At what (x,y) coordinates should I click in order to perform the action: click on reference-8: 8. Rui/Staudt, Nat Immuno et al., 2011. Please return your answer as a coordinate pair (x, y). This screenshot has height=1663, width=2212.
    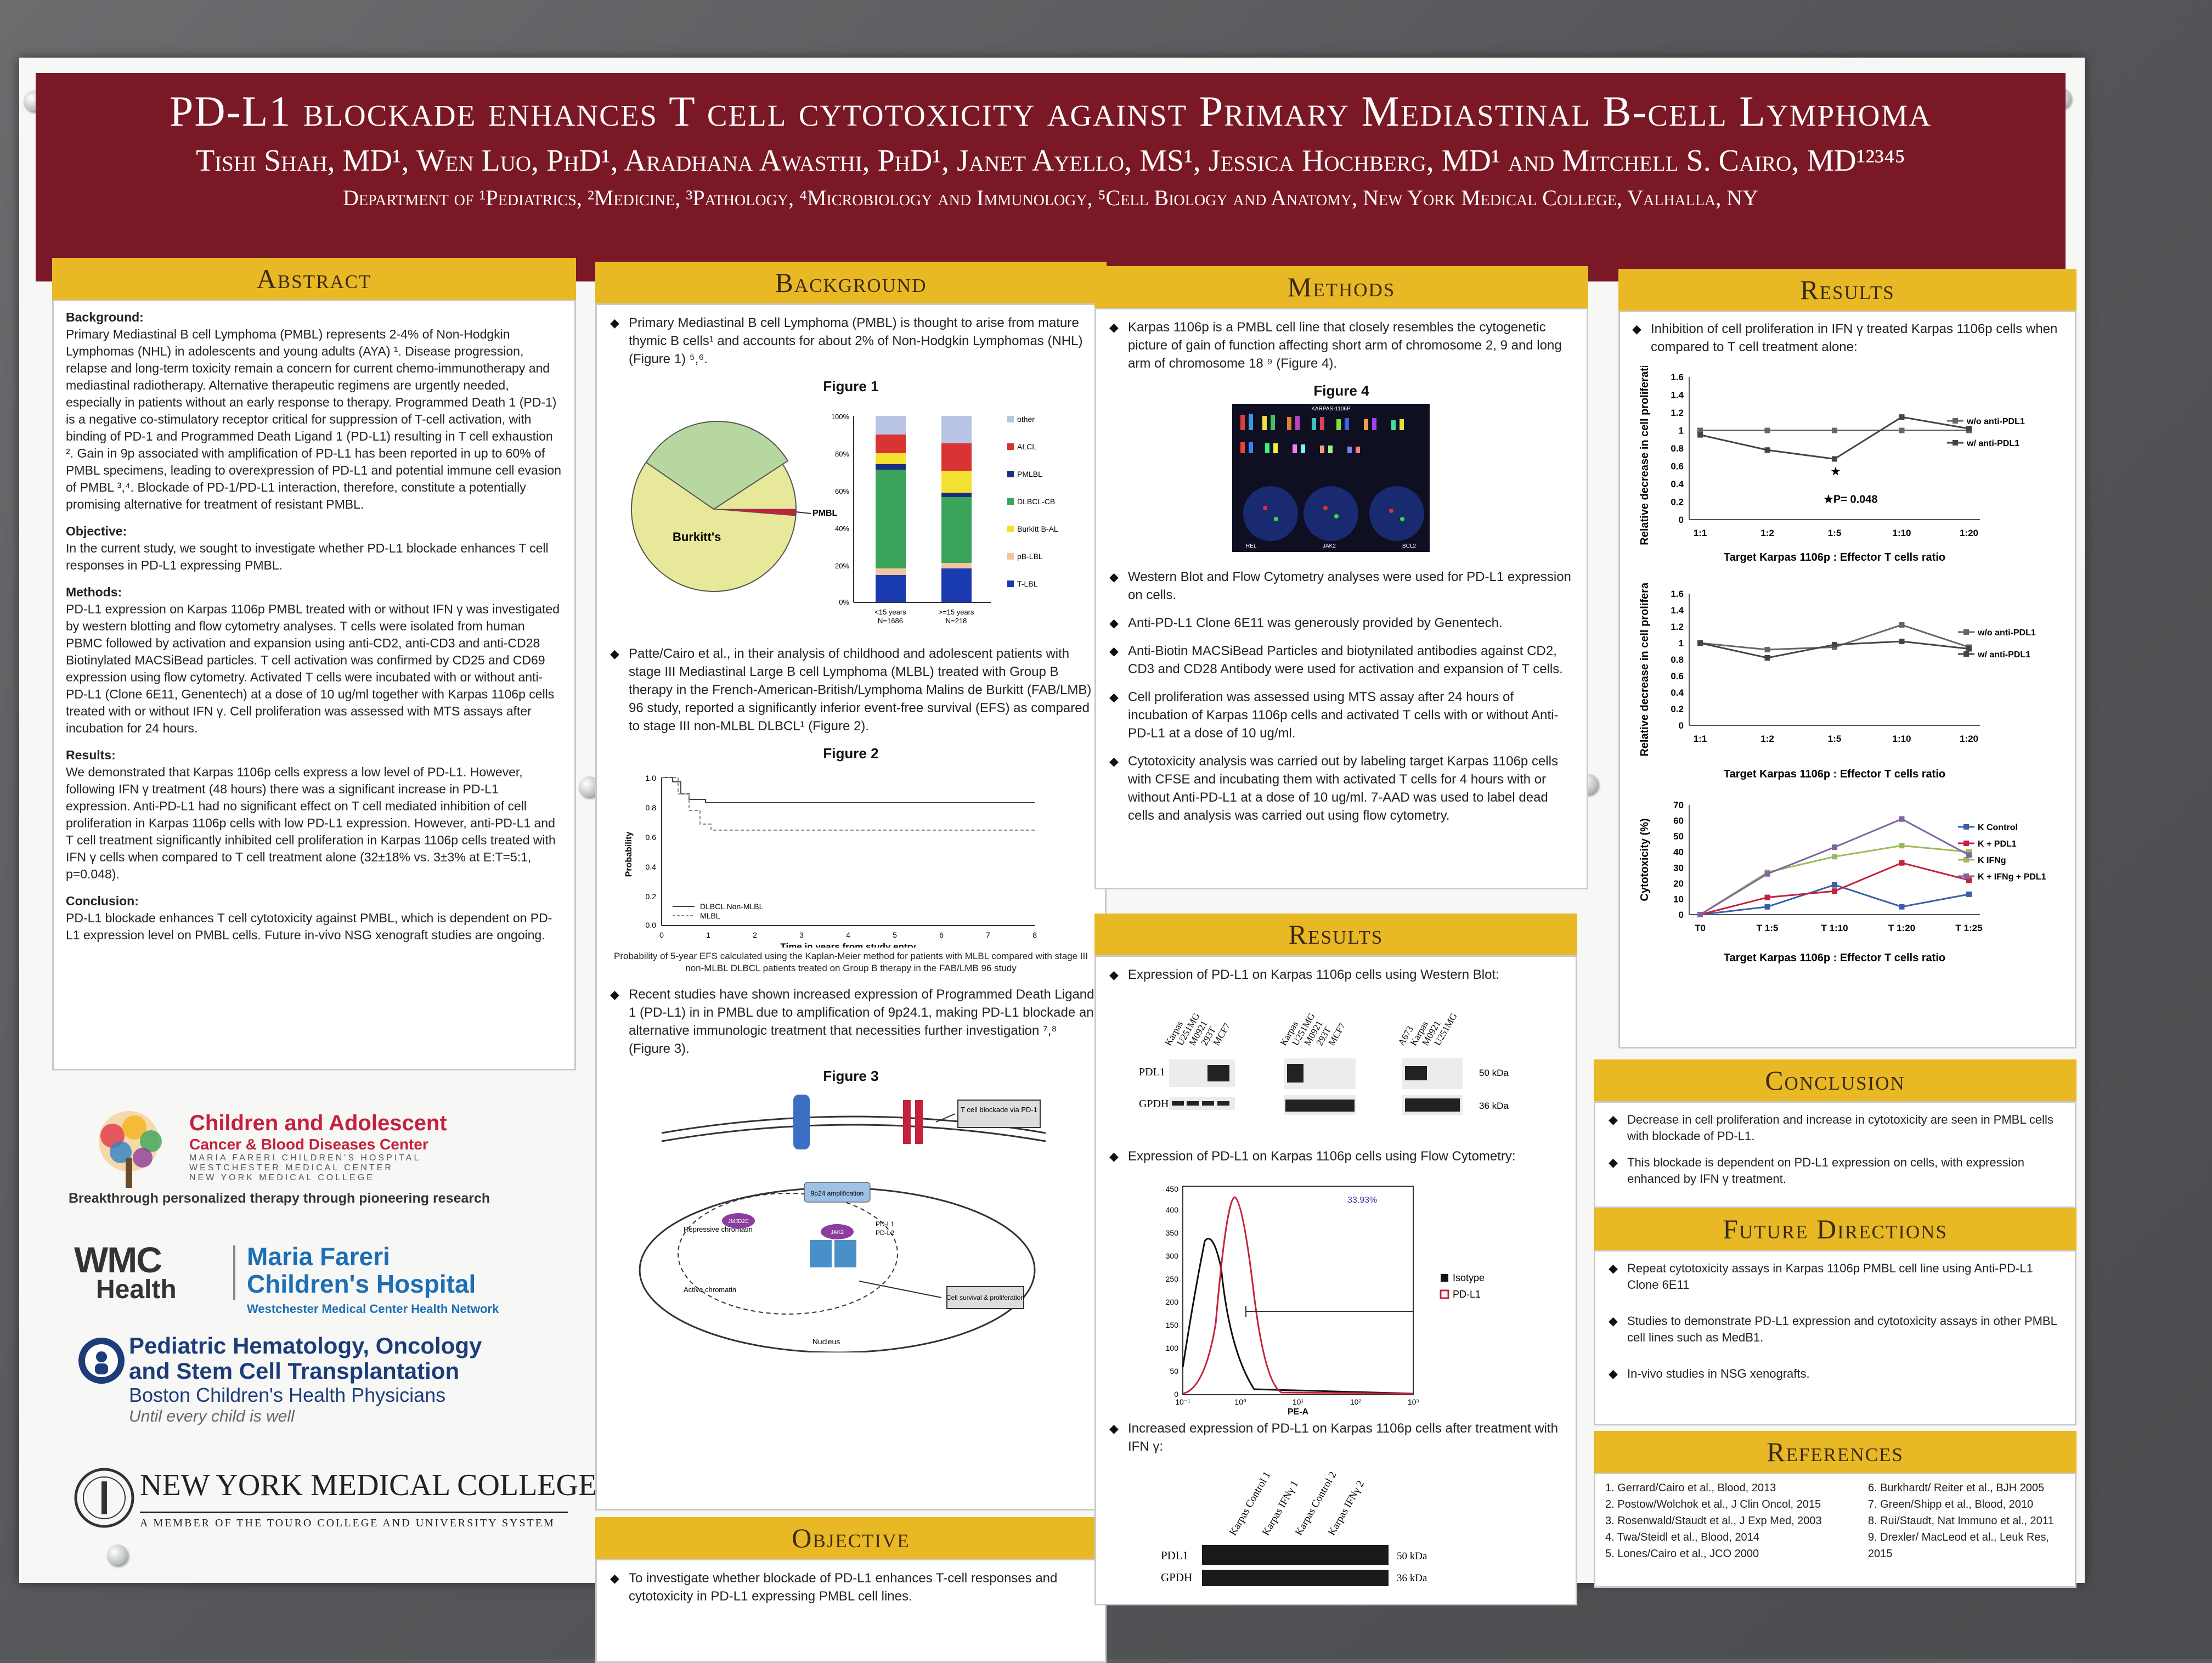
    Looking at the image, I should click on (1960, 1521).